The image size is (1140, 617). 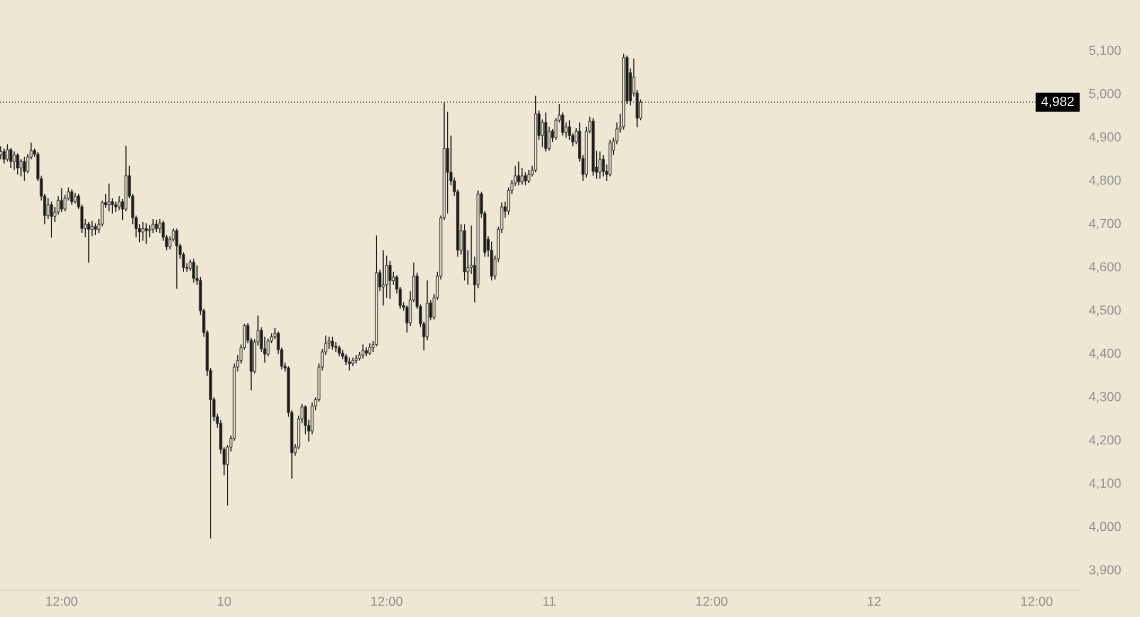 I want to click on x-tick-label: 12, so click(x=874, y=601).